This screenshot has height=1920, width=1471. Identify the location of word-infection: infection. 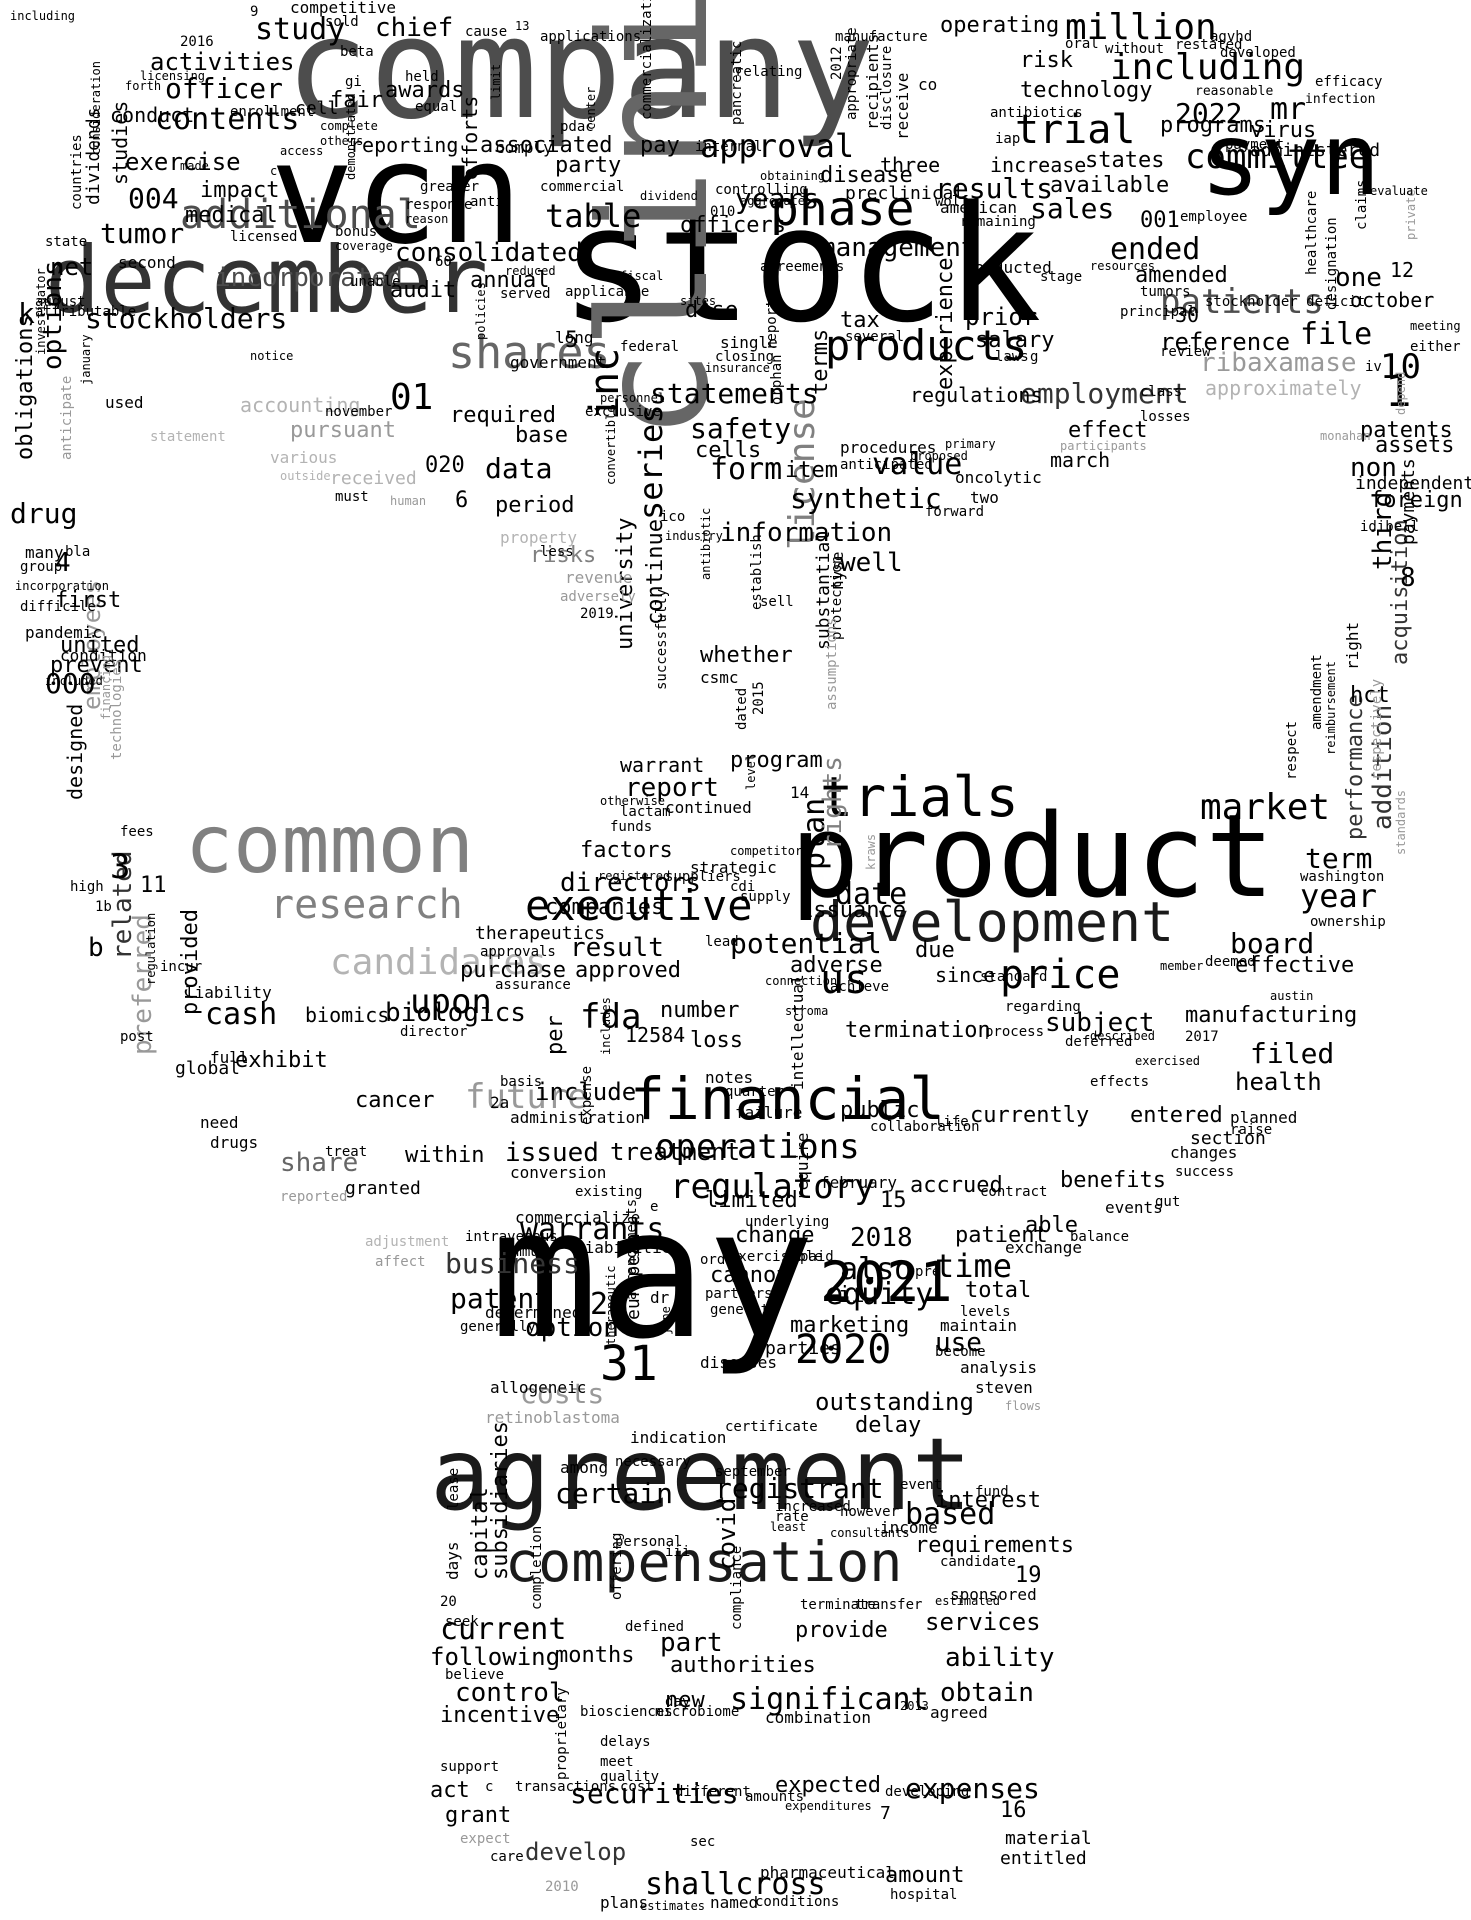
(1340, 99).